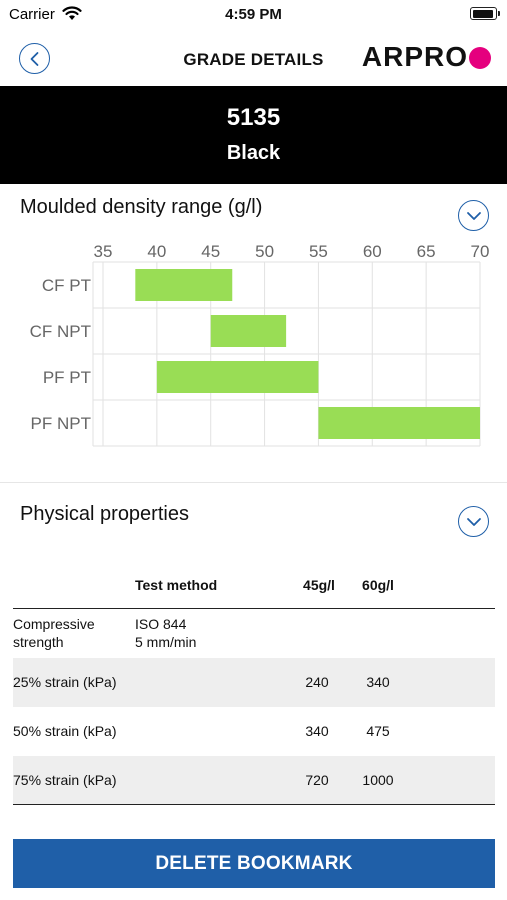  What do you see at coordinates (480, 251) in the screenshot?
I see `x-tick-label: 70` at bounding box center [480, 251].